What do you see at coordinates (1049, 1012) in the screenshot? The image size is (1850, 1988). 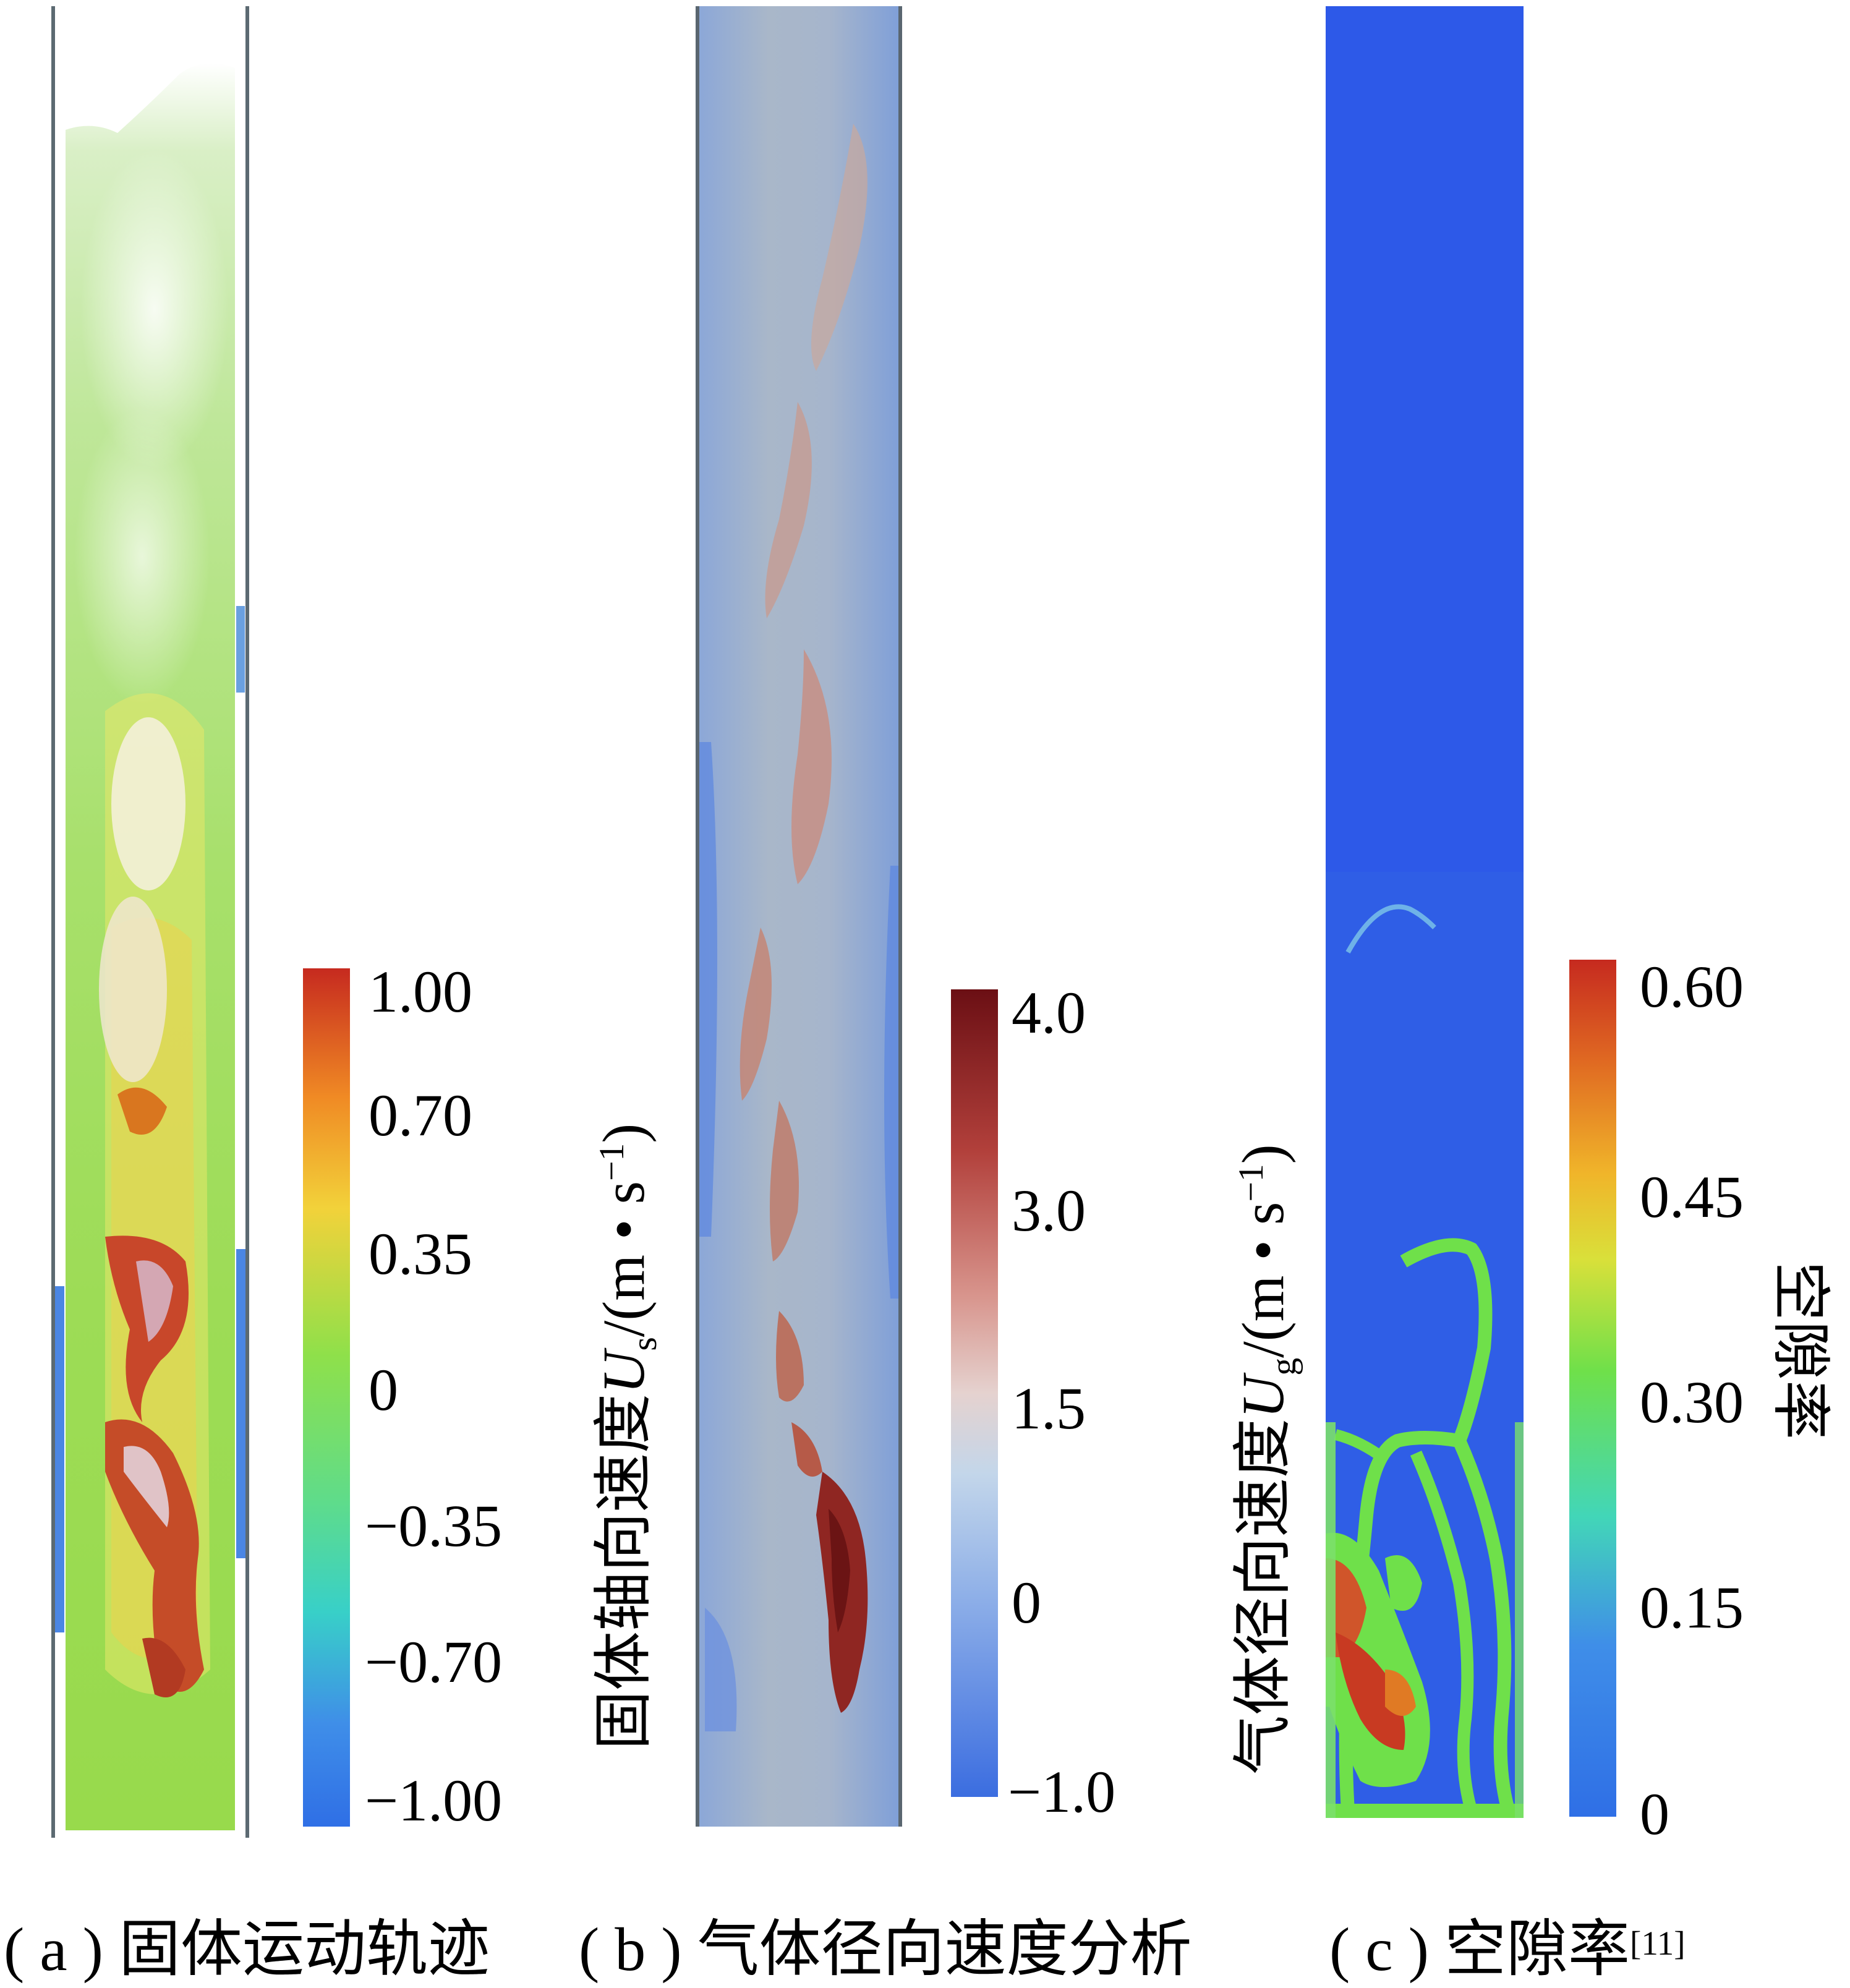 I see `panel-b-tick: 4.0` at bounding box center [1049, 1012].